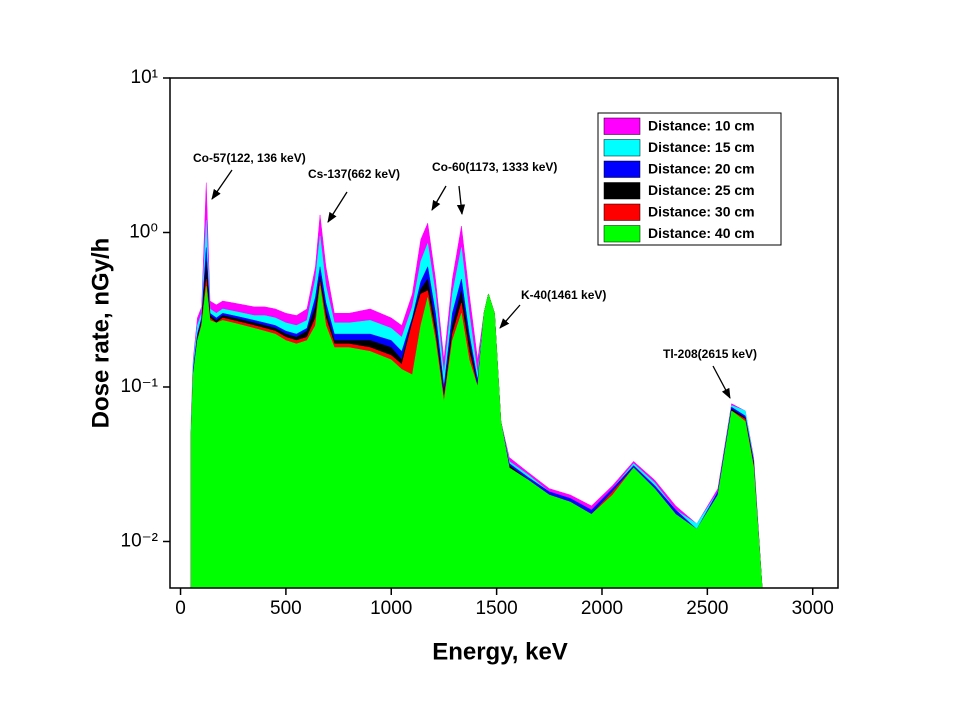 This screenshot has height=705, width=959. I want to click on annotation: Cs-137(662 keV), so click(354, 174).